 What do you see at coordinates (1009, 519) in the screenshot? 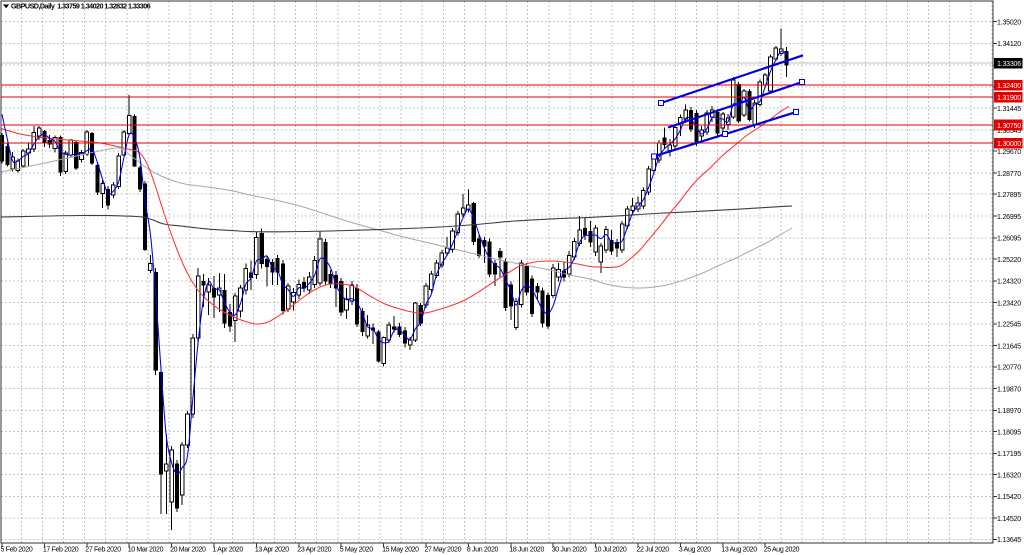
I see `svg-text: 1.14520` at bounding box center [1009, 519].